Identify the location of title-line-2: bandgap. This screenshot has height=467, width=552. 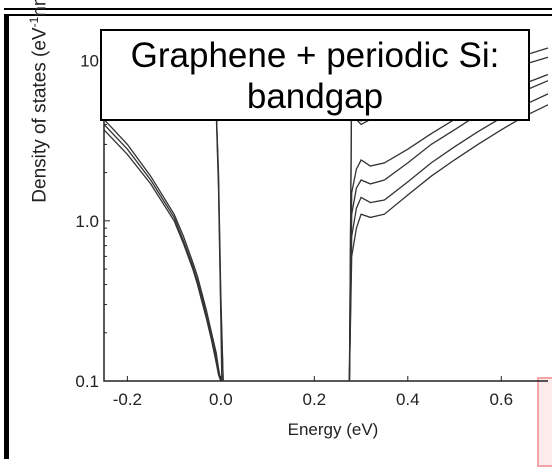
(315, 96).